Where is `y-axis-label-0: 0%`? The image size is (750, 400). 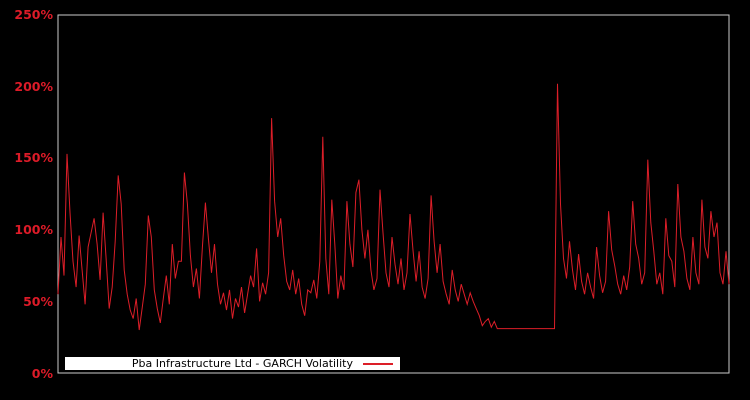
y-axis-label-0: 0% is located at coordinates (42, 373).